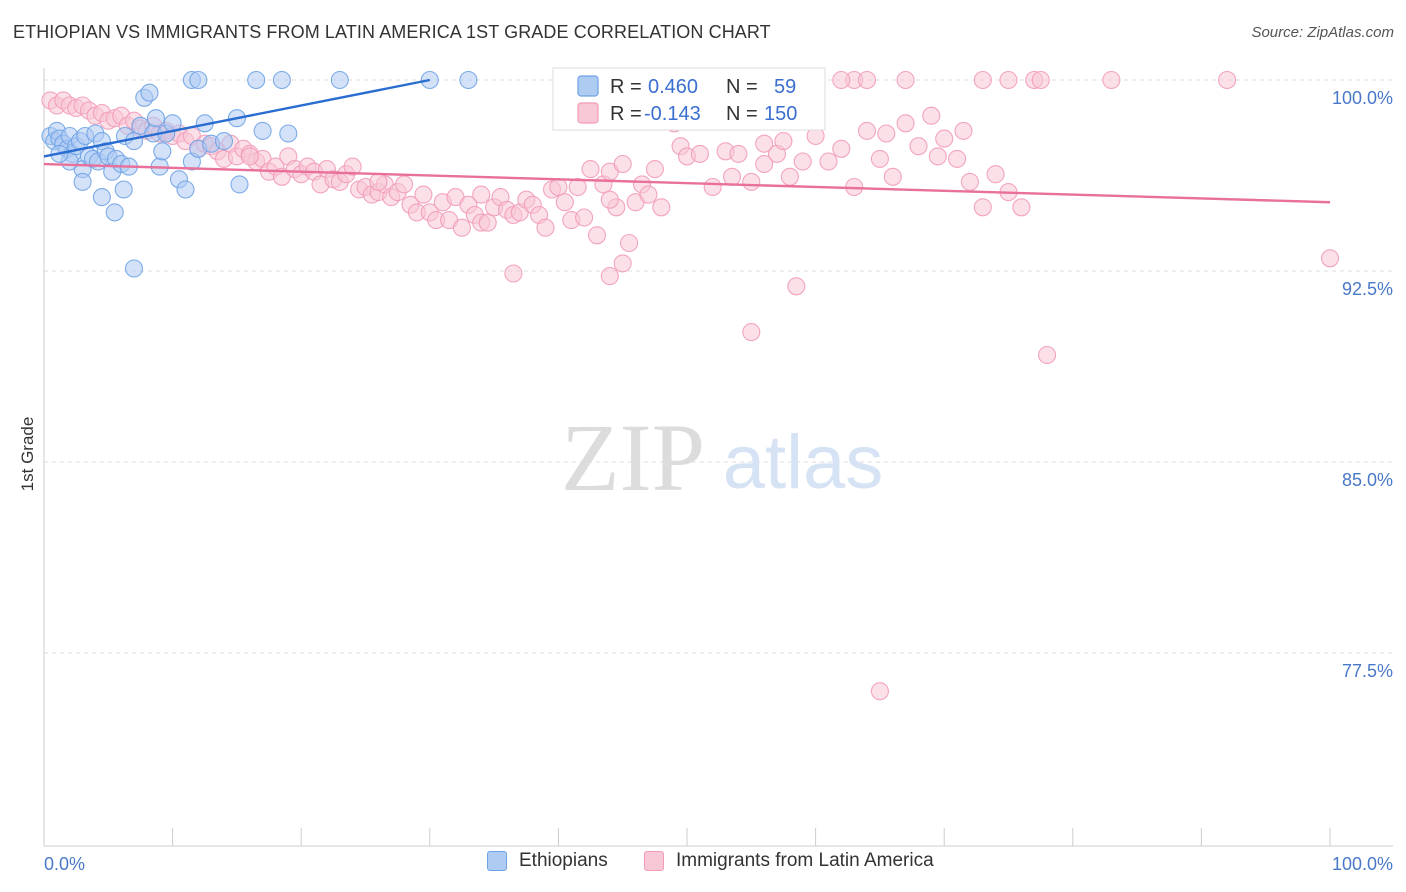 The height and width of the screenshot is (892, 1406). What do you see at coordinates (805, 860) in the screenshot?
I see `legend-label-latin-america: Immigrants from Latin America` at bounding box center [805, 860].